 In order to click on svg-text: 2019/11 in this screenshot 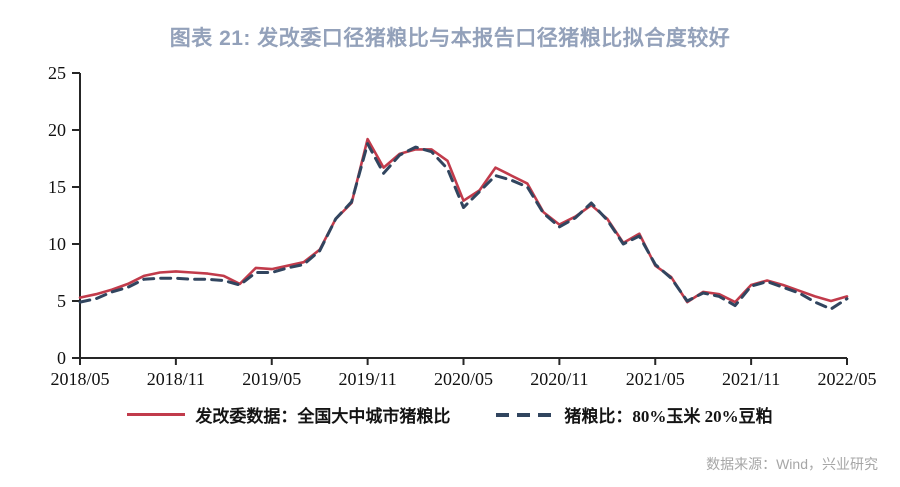, I will do `click(367, 379)`.